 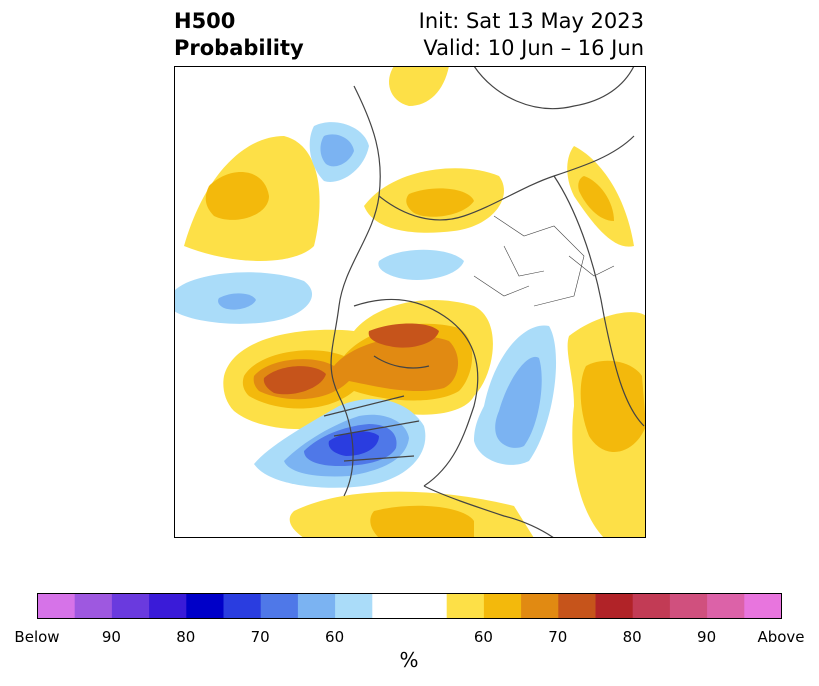 I want to click on below-anomaly-west-atlantic, so click(x=515, y=395).